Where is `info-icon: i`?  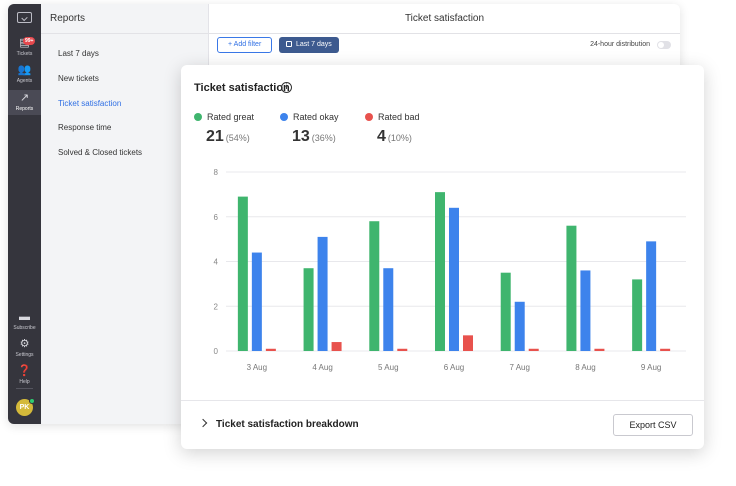 info-icon: i is located at coordinates (286, 87).